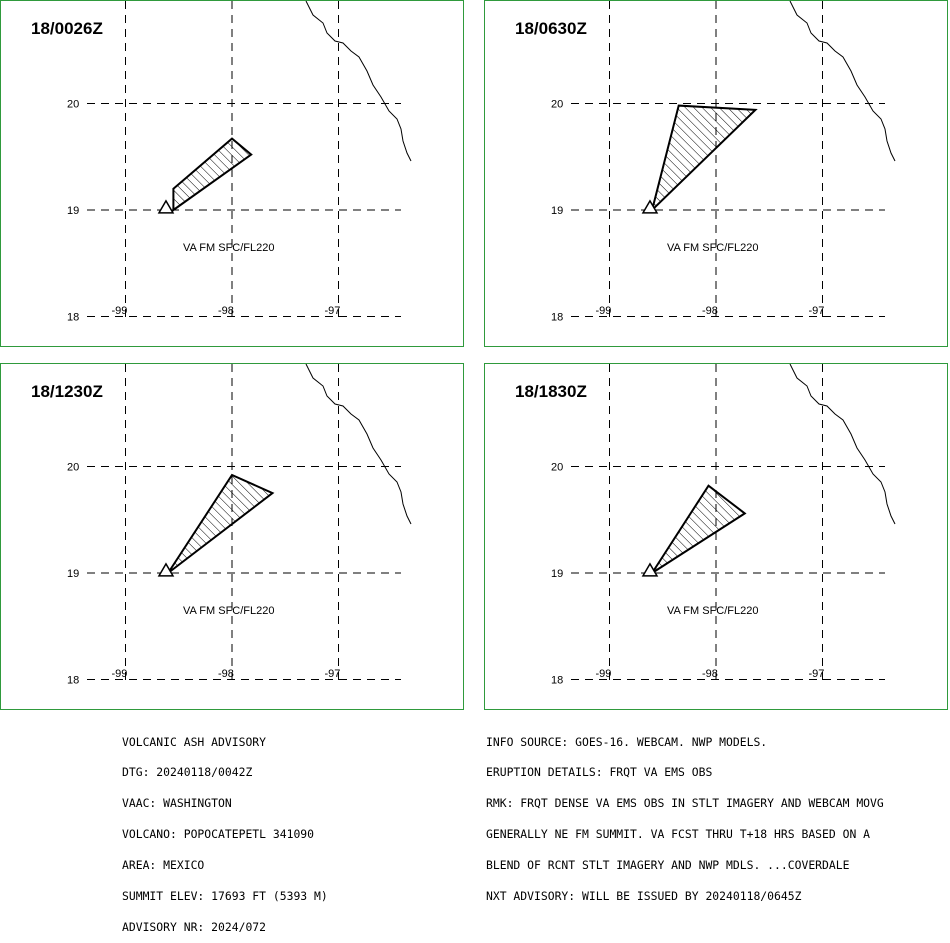  I want to click on info-line: VOLCANIC ASH ADVISORY, so click(194, 741).